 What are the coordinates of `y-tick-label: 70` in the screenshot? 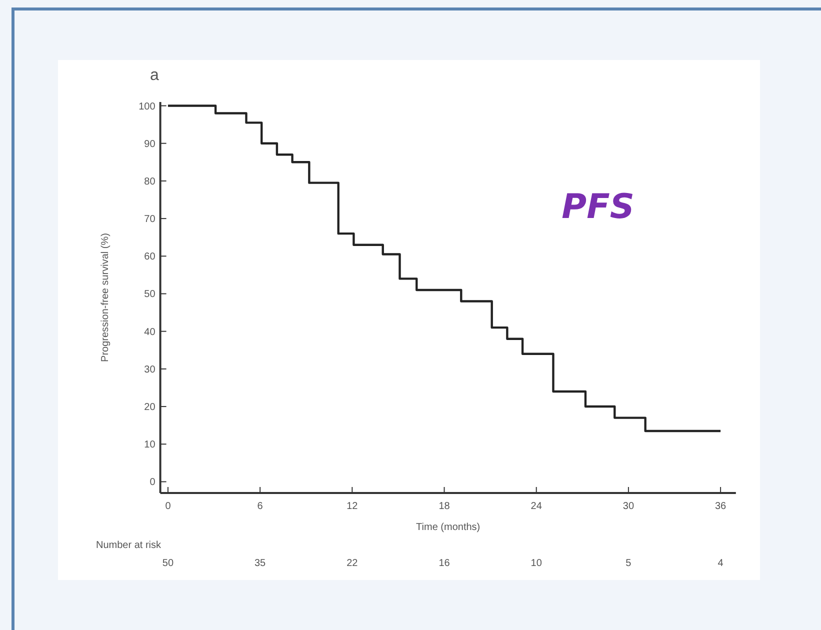 It's located at (150, 220).